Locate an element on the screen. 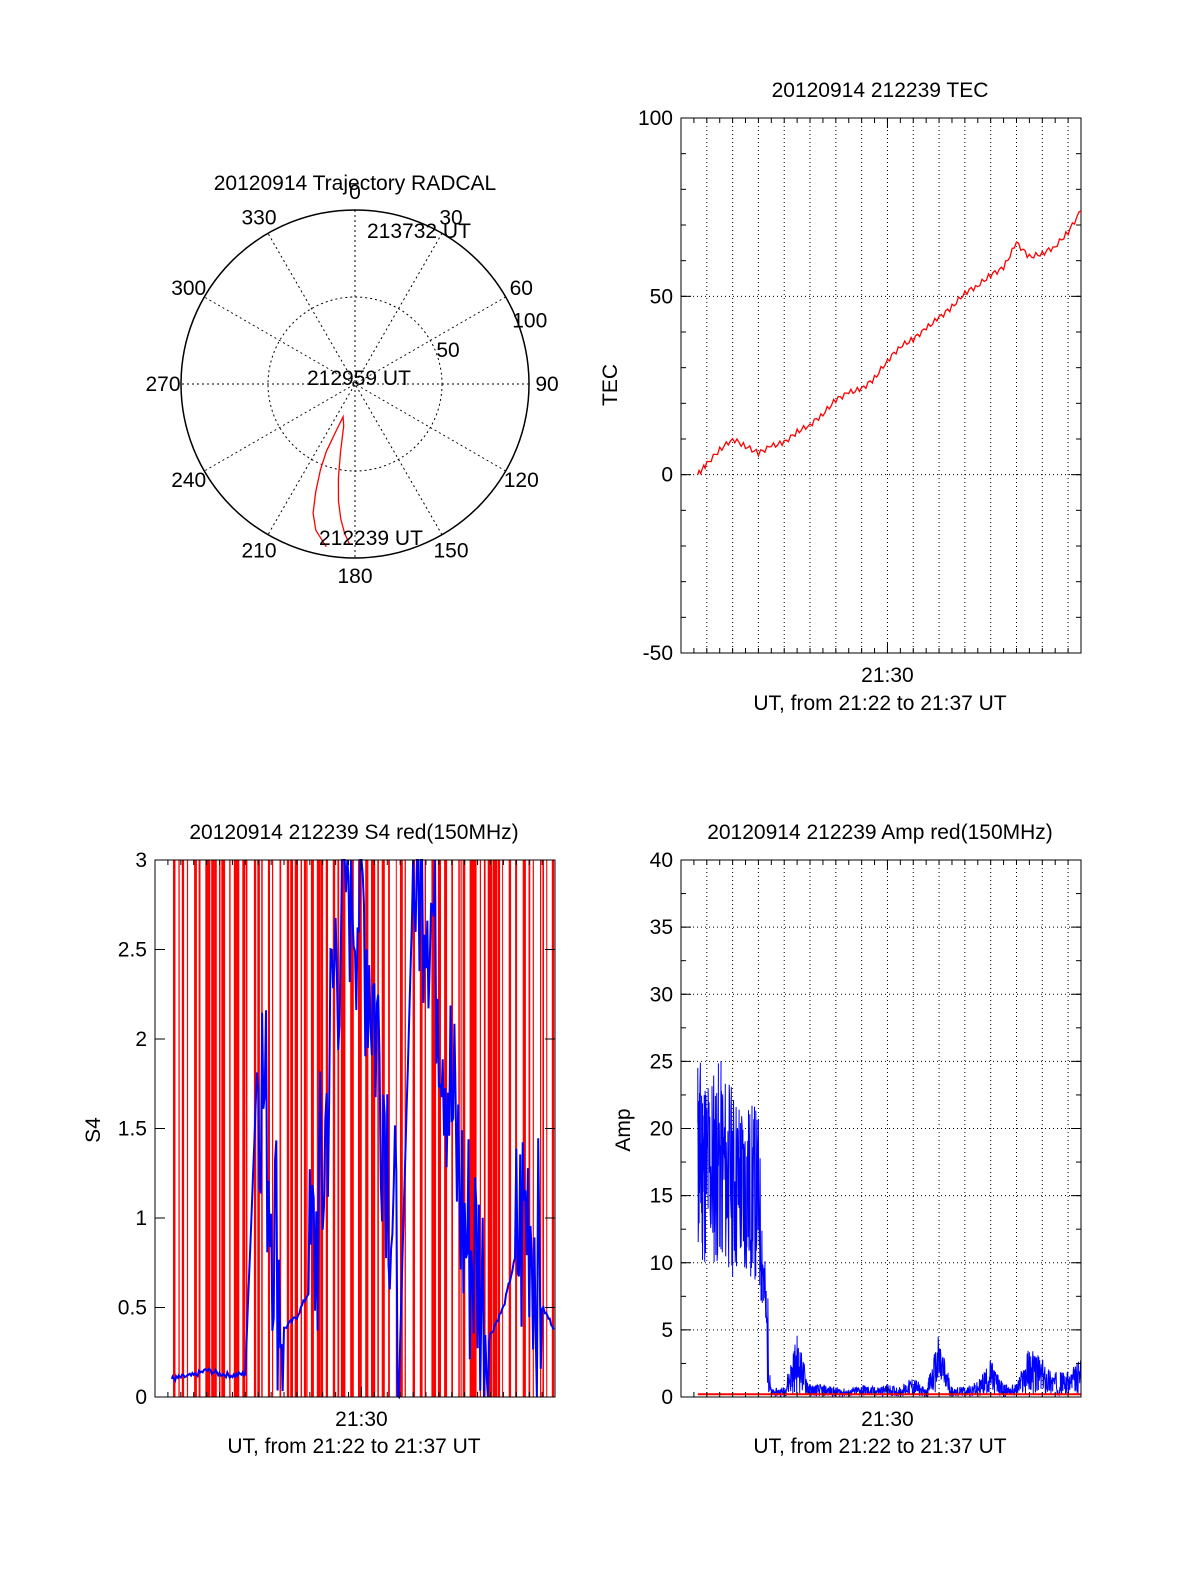 The height and width of the screenshot is (1575, 1200). polar-angle-tick: 0 is located at coordinates (355, 192).